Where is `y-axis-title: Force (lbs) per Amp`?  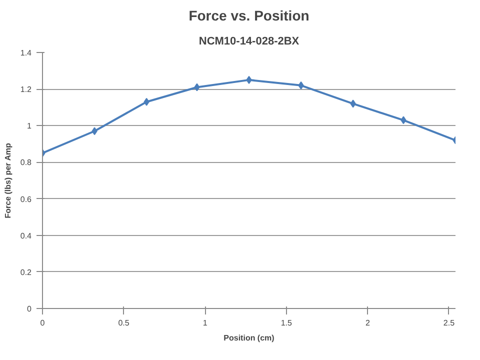 y-axis-title: Force (lbs) per Amp is located at coordinates (7, 180).